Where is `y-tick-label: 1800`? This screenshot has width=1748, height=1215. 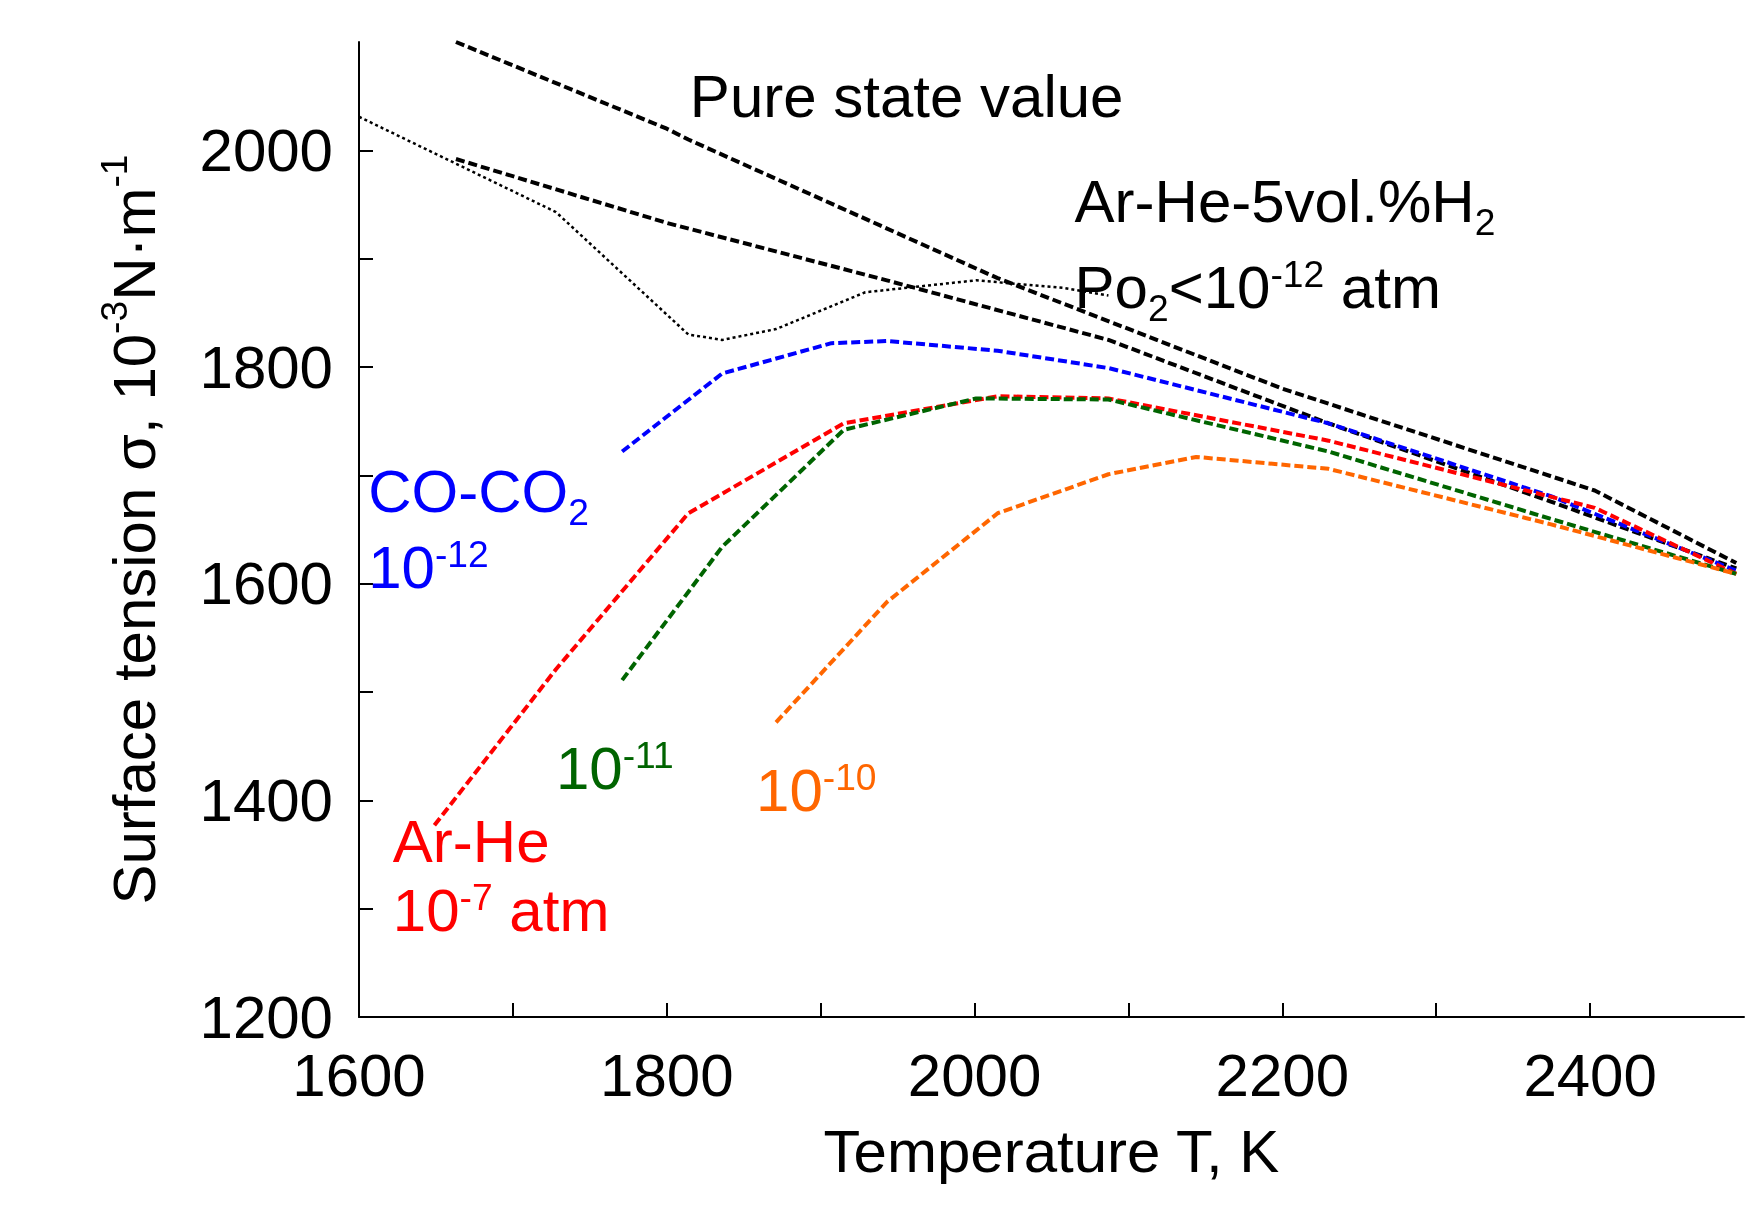
y-tick-label: 1800 is located at coordinates (266, 367).